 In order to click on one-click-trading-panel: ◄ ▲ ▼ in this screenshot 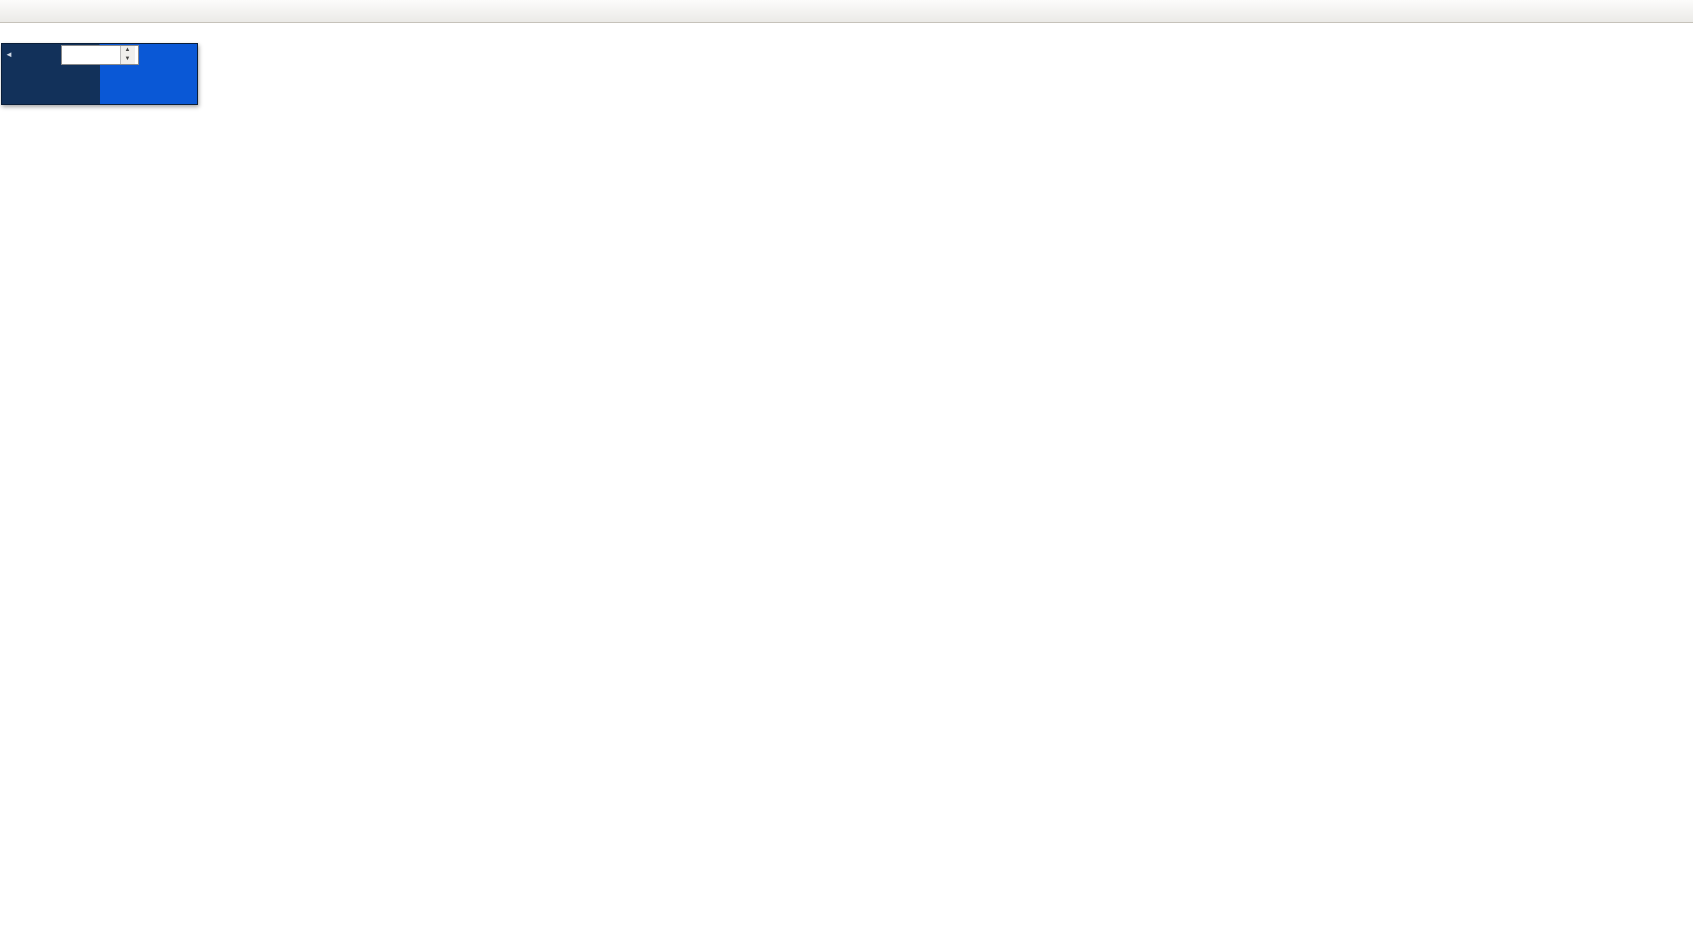, I will do `click(99, 74)`.